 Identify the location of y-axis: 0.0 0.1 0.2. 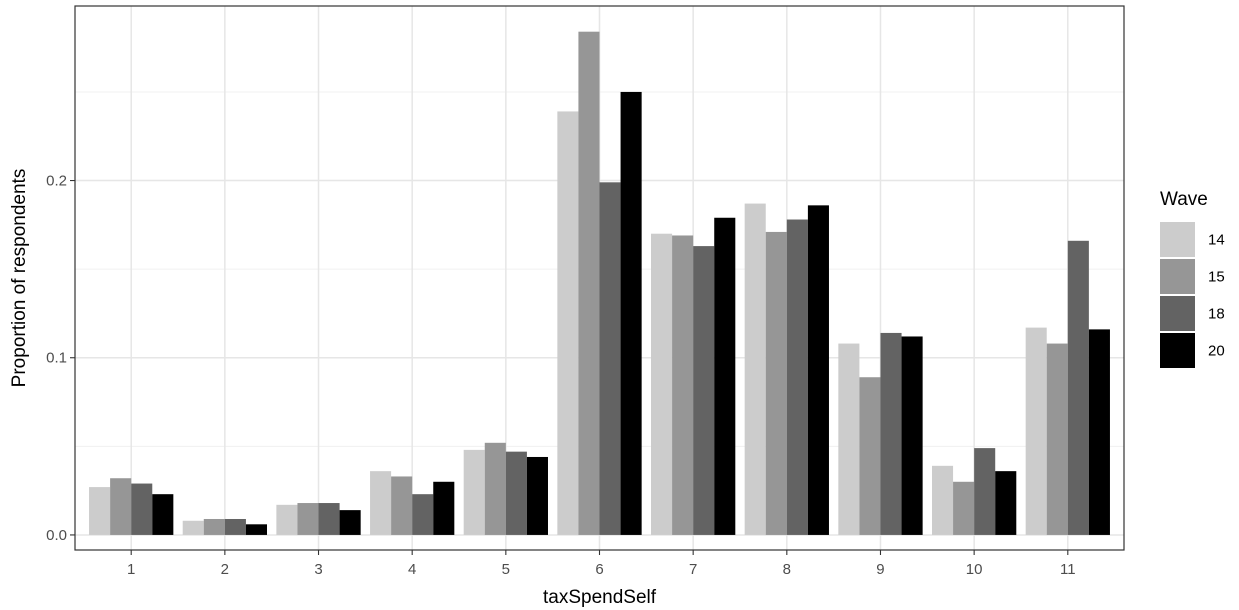
(60, 358).